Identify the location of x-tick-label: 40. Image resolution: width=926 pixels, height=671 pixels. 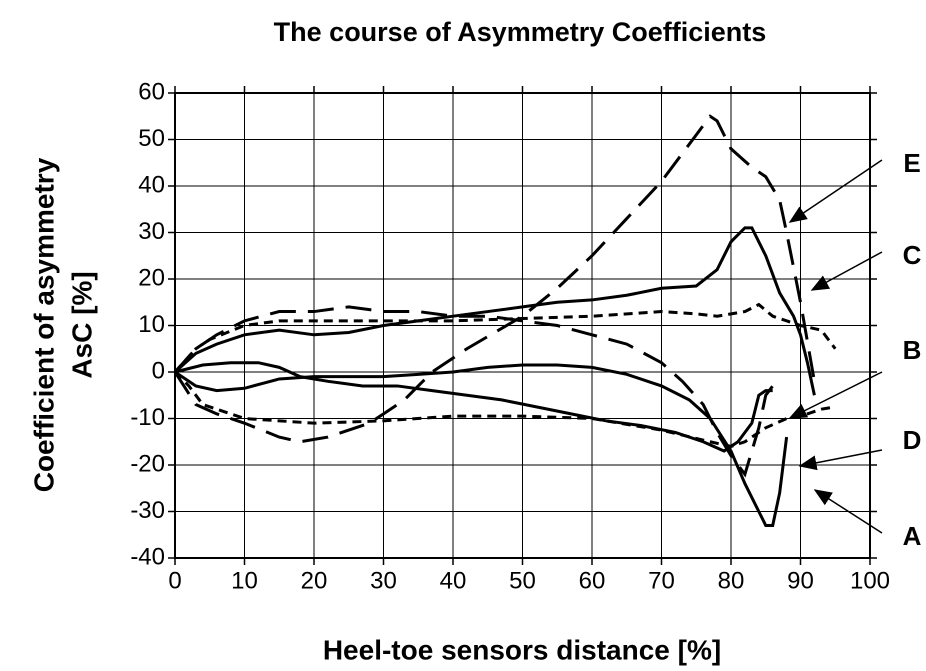
(453, 580).